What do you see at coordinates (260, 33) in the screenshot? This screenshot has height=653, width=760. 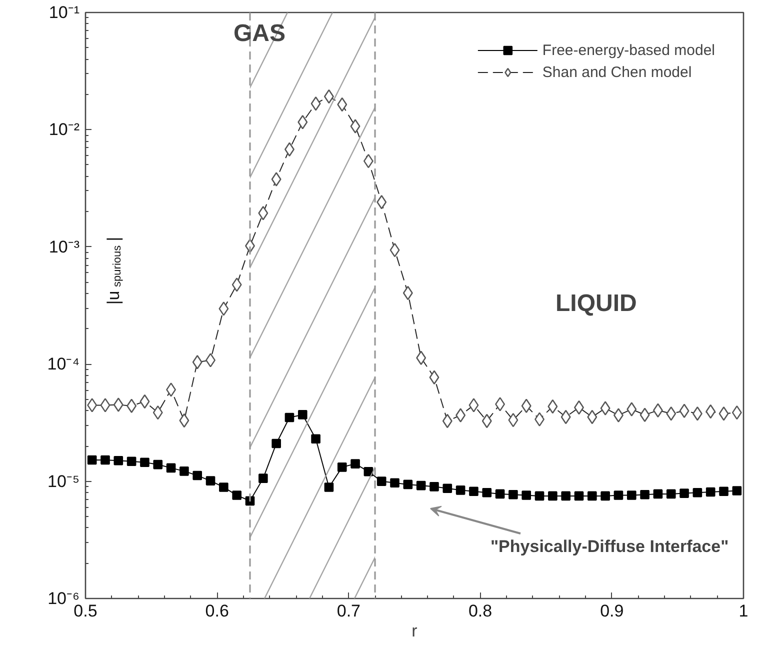 I see `annotation: GAS` at bounding box center [260, 33].